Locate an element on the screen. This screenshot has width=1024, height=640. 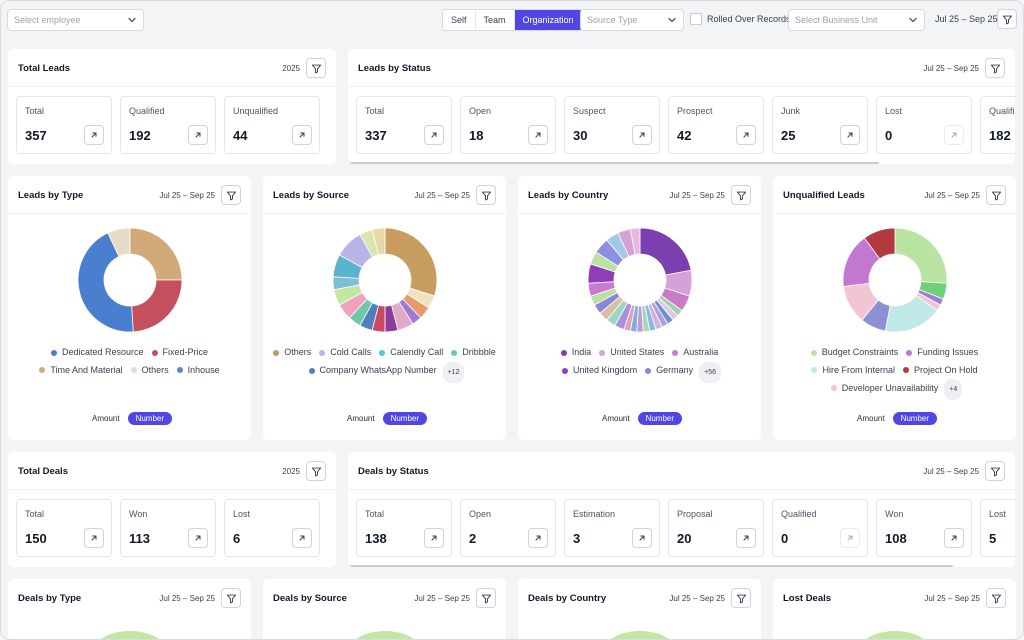
rolled-over-checkbox is located at coordinates (696, 19).